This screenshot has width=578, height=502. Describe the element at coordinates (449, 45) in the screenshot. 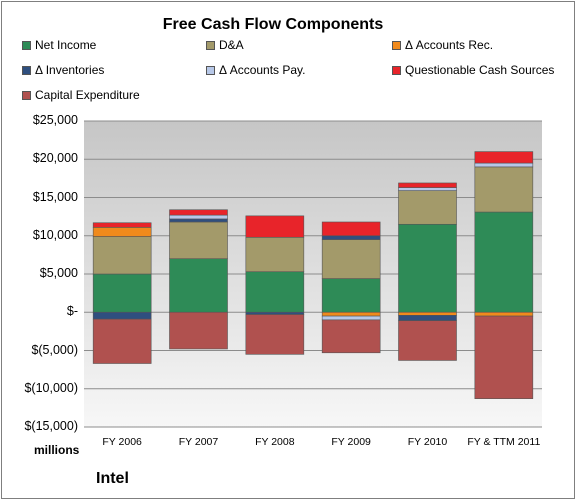

I see `legend-label: Δ Accounts Rec.` at that location.